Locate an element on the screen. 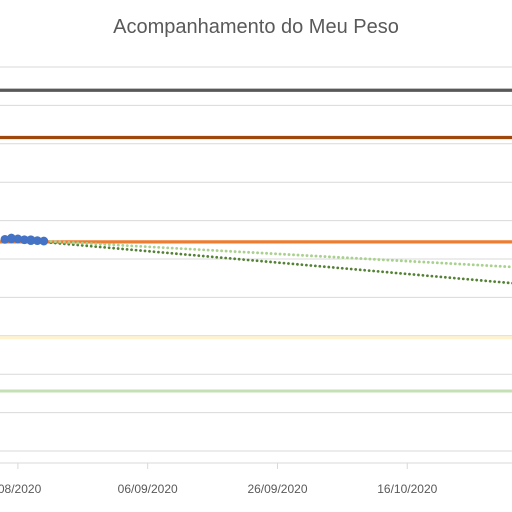 The image size is (512, 512). x-tick-label: 06/09/2020 is located at coordinates (148, 489).